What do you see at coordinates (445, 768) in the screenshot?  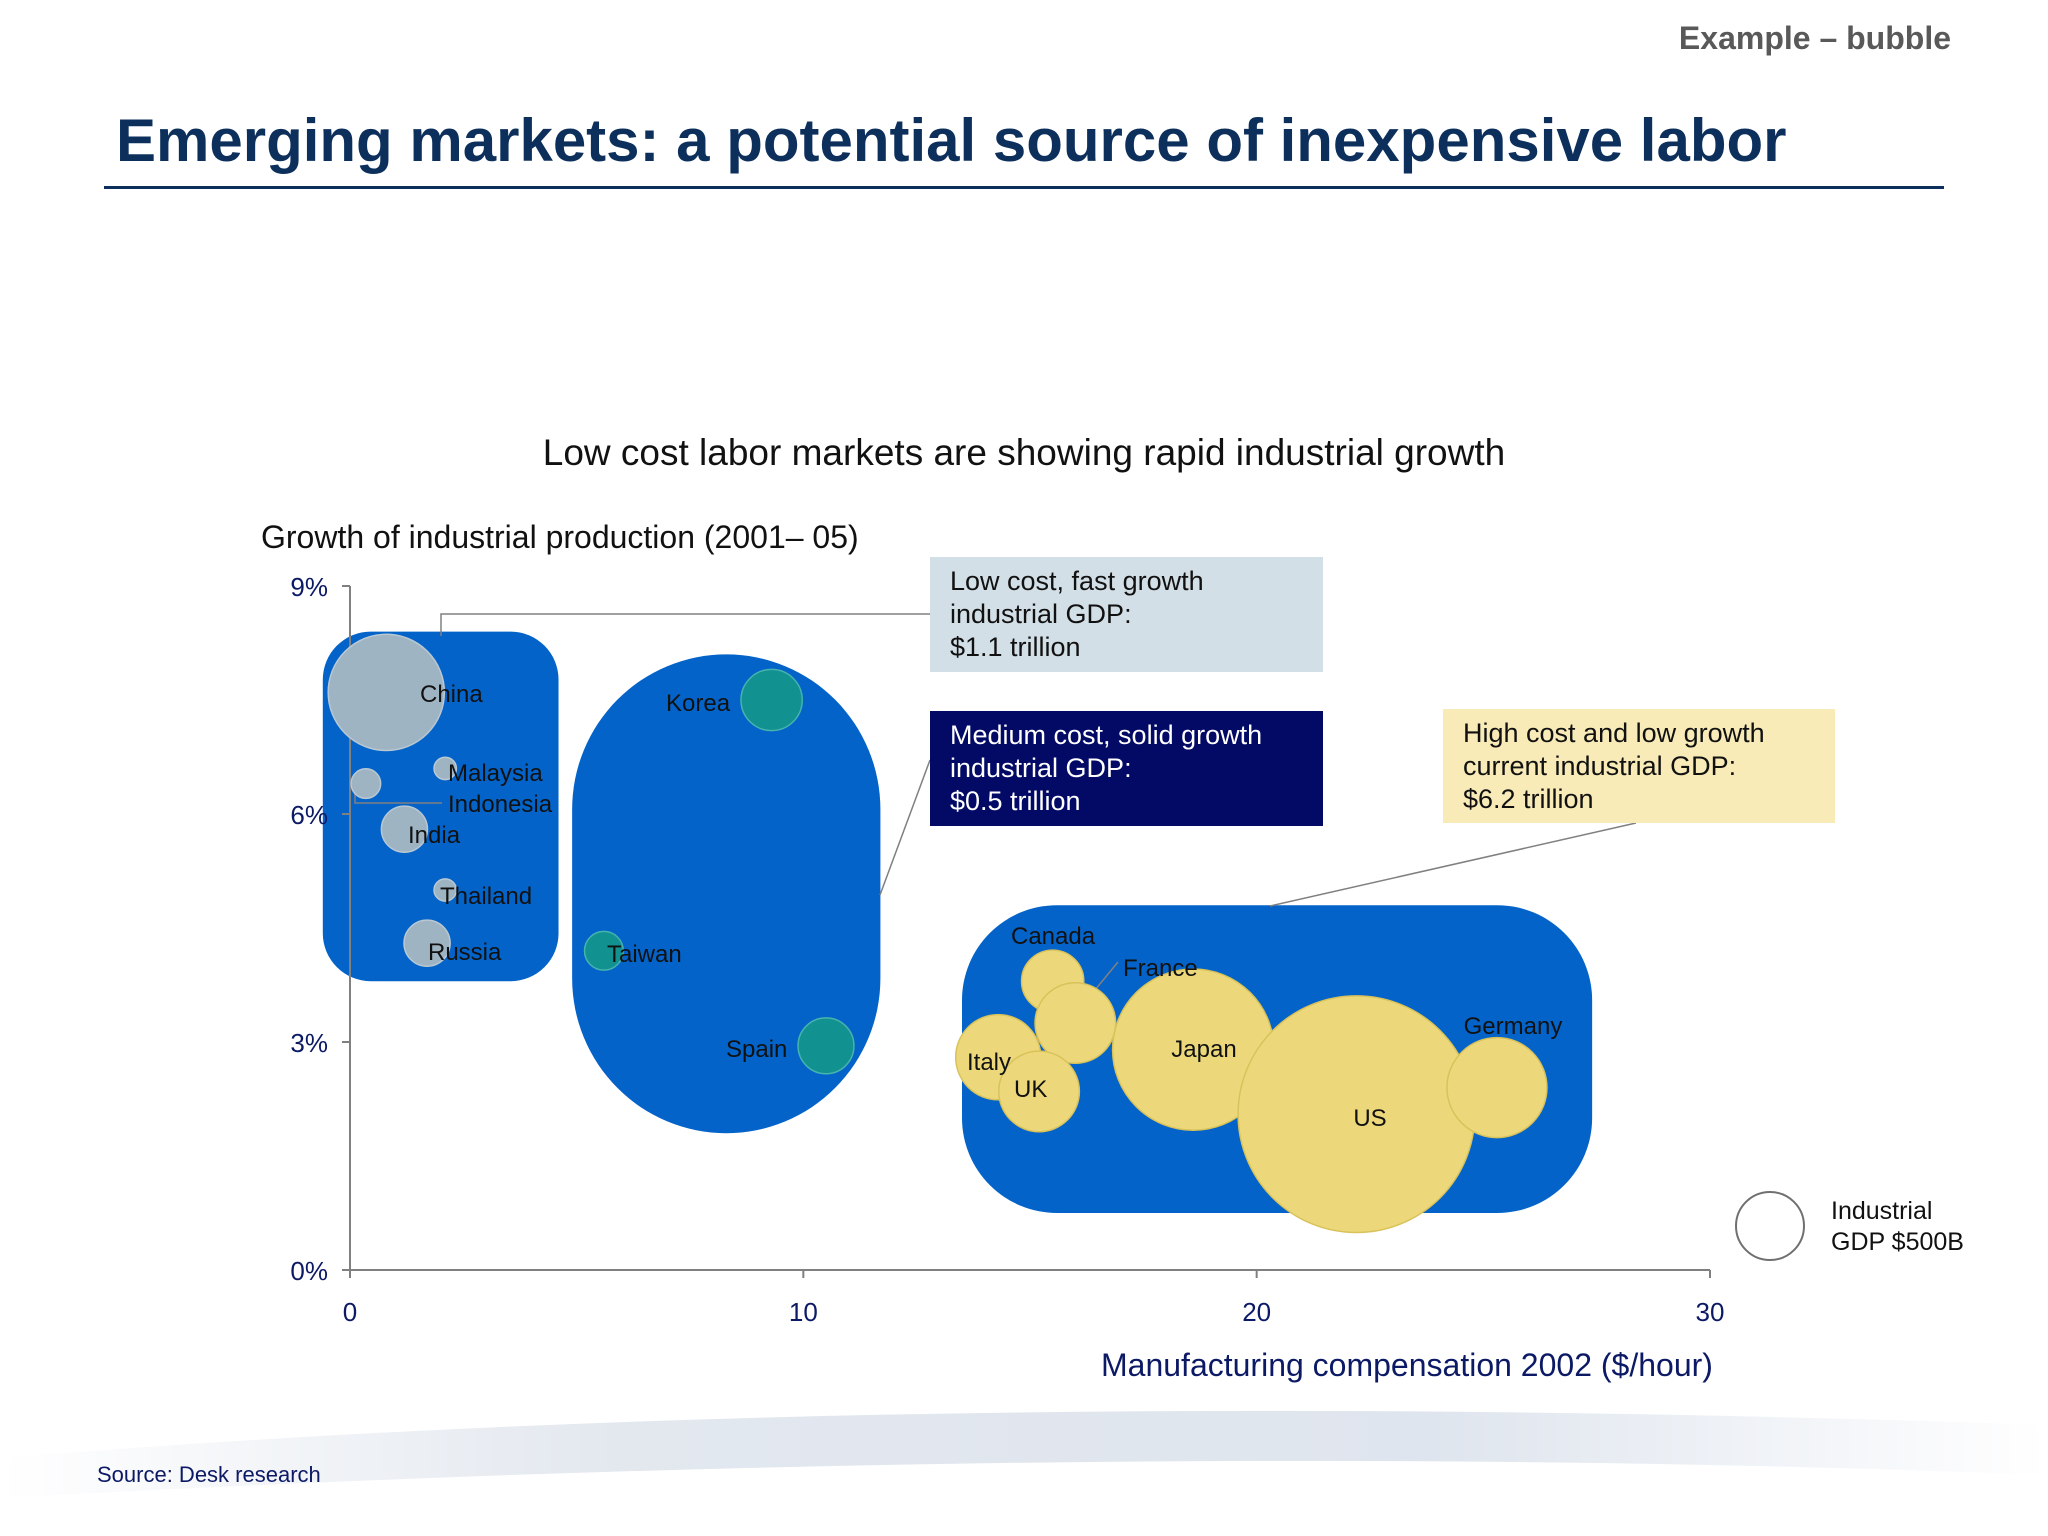 I see `bubble-malaysia` at bounding box center [445, 768].